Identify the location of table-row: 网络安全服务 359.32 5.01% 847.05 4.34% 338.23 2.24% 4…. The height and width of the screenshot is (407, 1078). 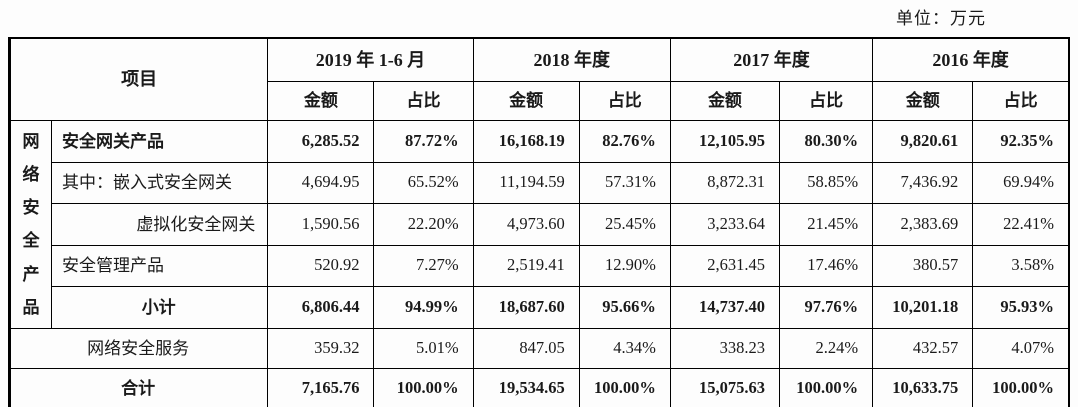
(539, 348).